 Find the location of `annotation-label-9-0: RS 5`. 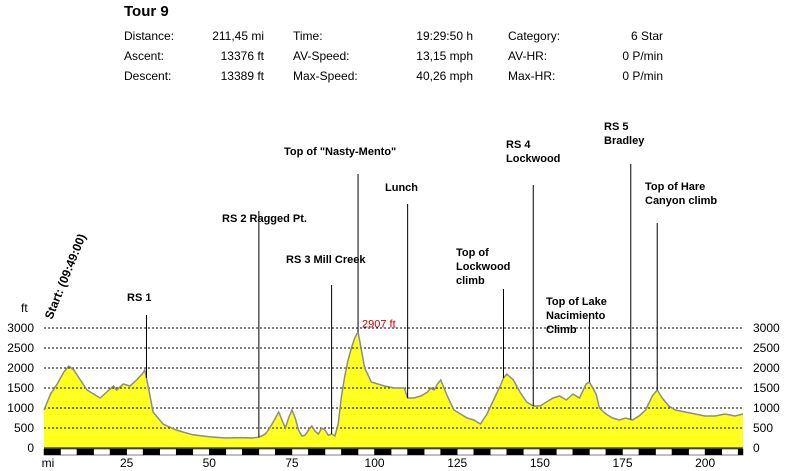

annotation-label-9-0: RS 5 is located at coordinates (616, 127).